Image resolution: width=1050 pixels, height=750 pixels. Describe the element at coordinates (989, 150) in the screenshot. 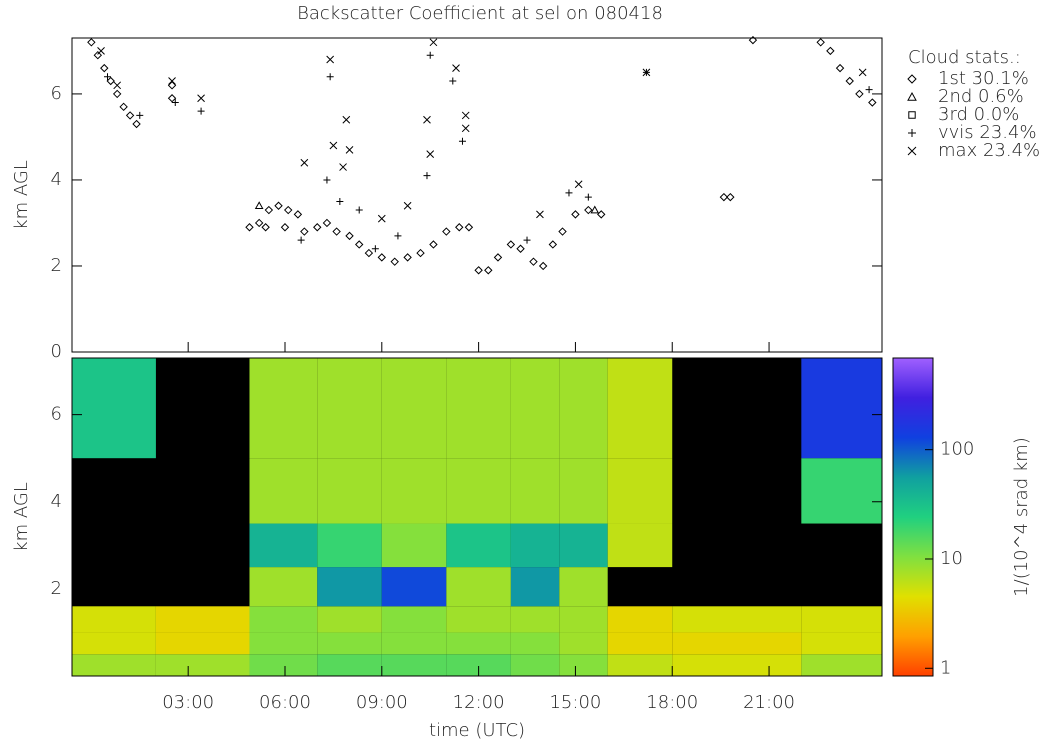

I see `legend-label: max 23.4%` at that location.